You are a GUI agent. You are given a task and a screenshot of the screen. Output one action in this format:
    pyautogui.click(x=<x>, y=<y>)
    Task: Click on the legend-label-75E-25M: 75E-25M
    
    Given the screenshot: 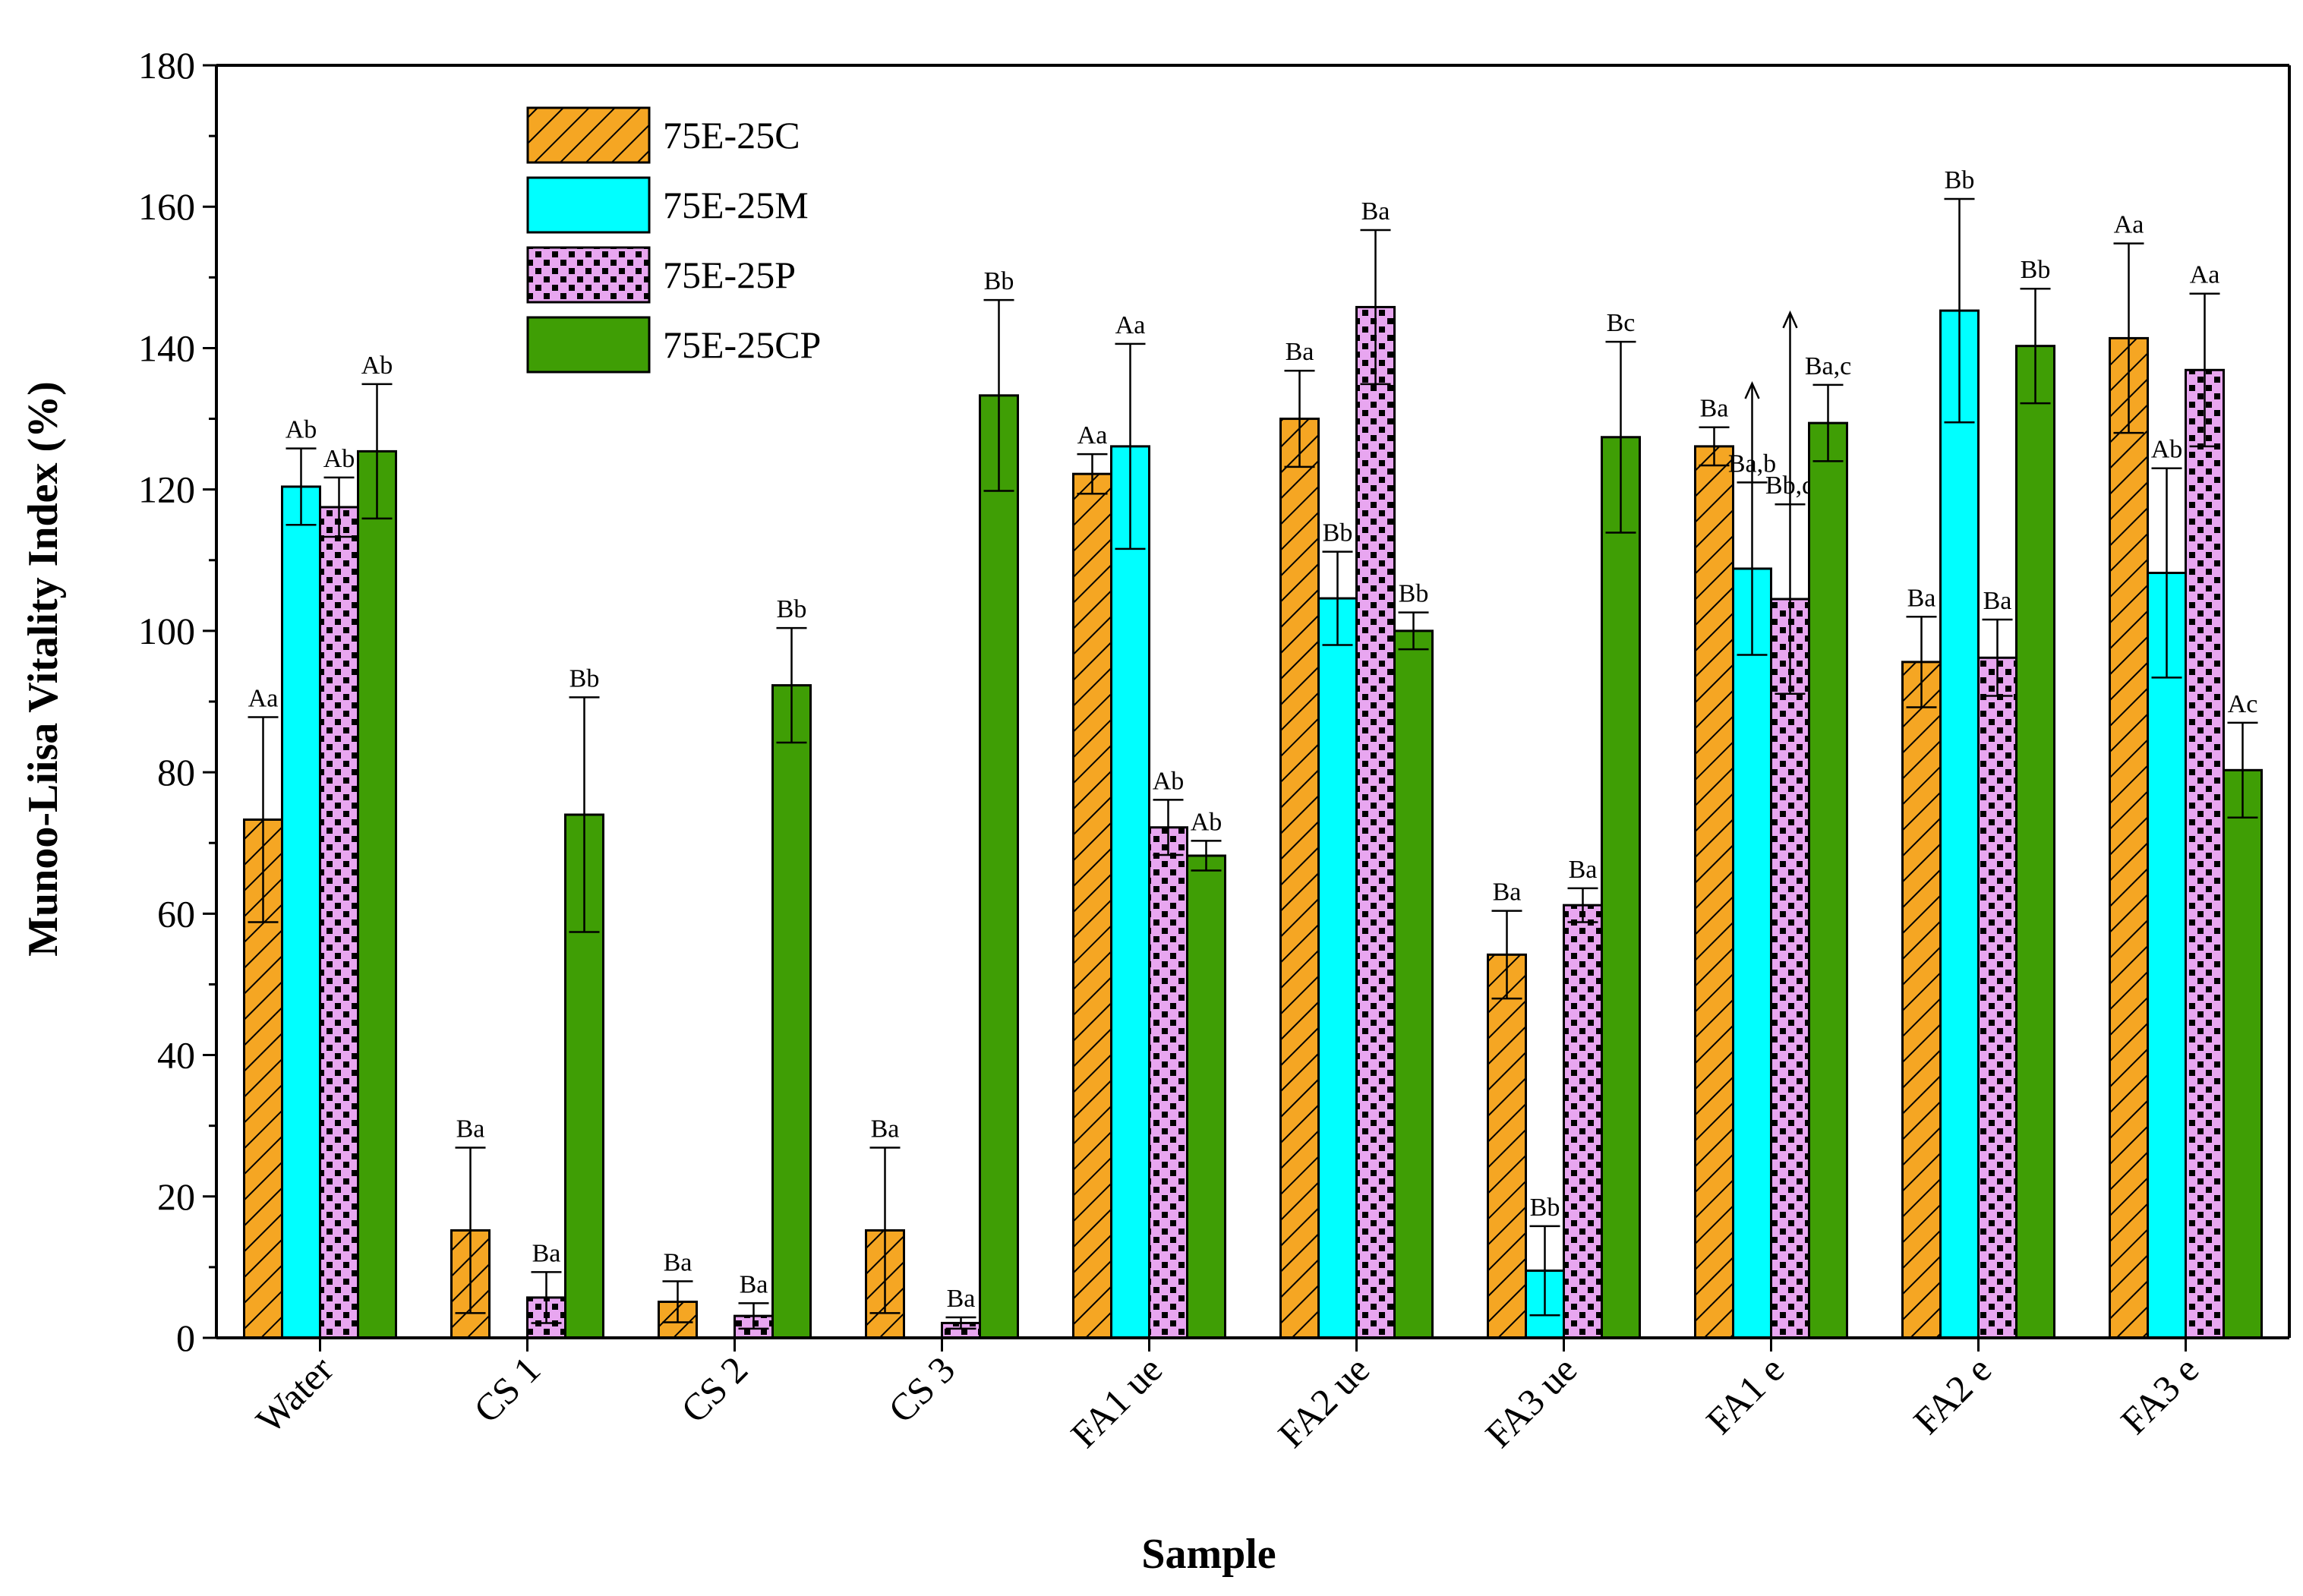 What is the action you would take?
    pyautogui.click(x=736, y=205)
    